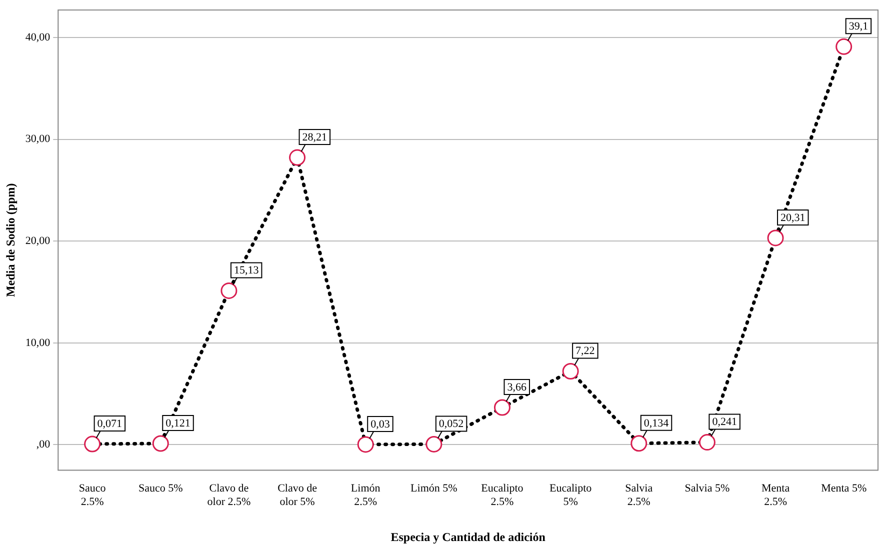 The image size is (887, 549). Describe the element at coordinates (178, 423) in the screenshot. I see `data-label: 0,121` at that location.